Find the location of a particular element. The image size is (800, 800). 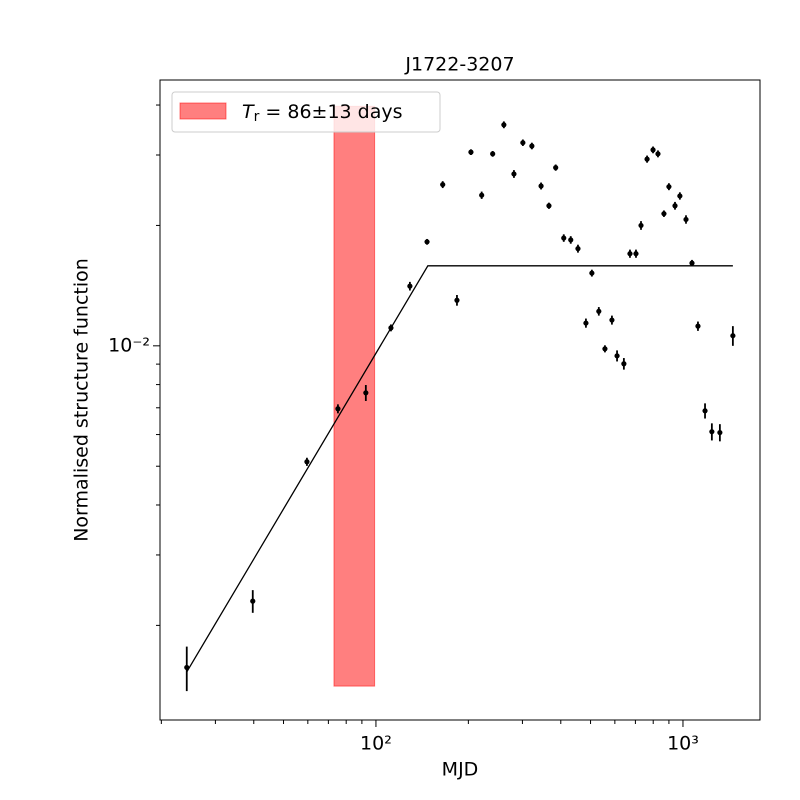

x-tick-label: 10² is located at coordinates (376, 744).